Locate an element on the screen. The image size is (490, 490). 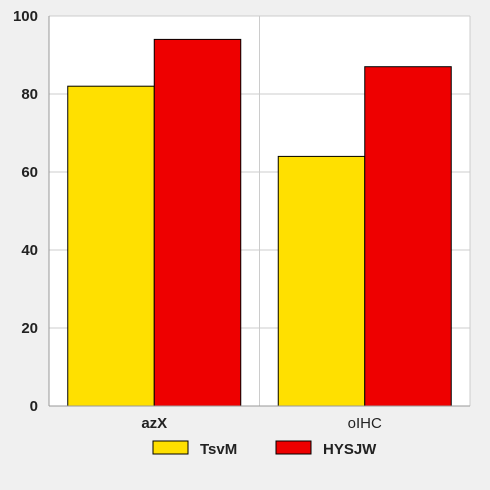
y-tick-label: 100 is located at coordinates (25, 16).